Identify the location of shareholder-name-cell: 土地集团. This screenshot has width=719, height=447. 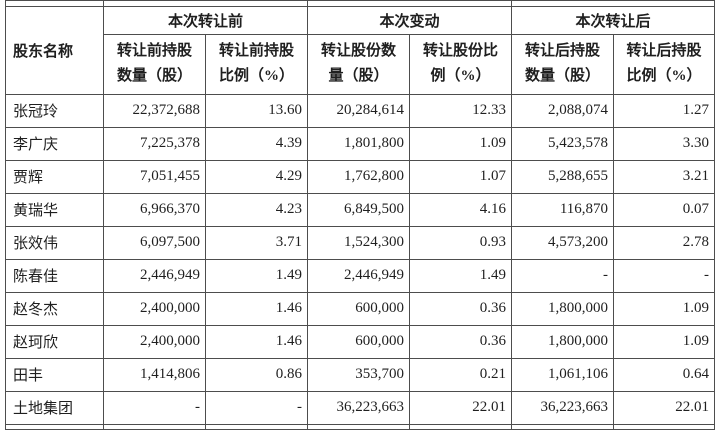
(54, 407).